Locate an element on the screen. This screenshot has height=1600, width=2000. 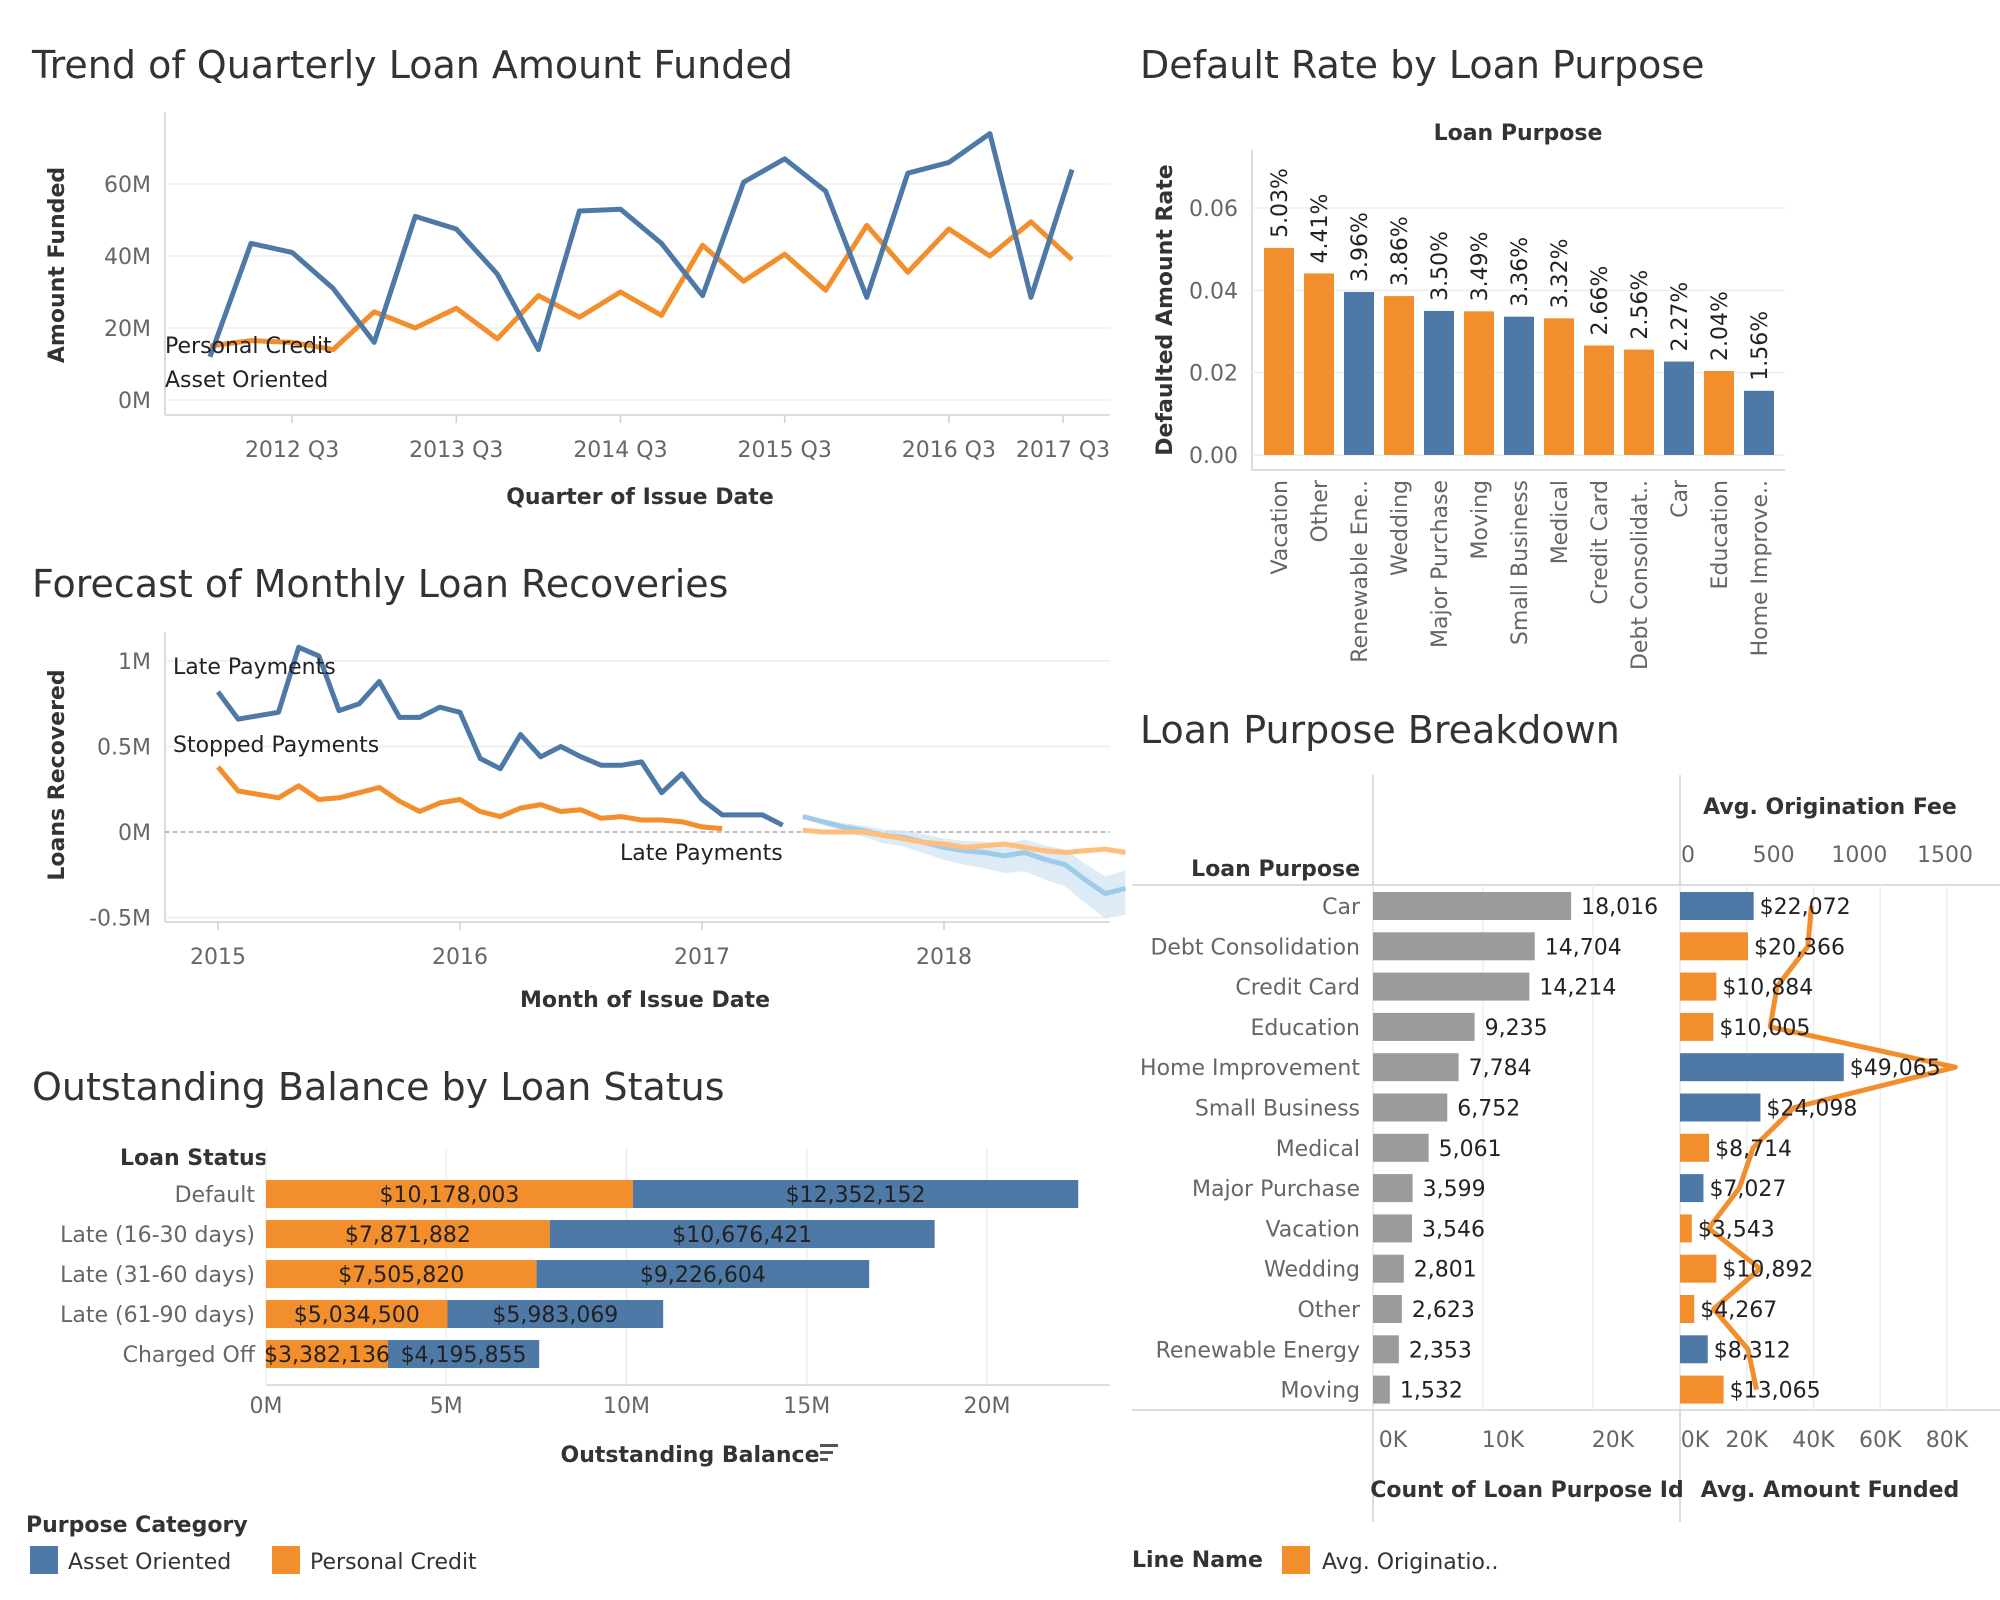
purpose-legend-title: Purpose Category is located at coordinates (137, 1525).